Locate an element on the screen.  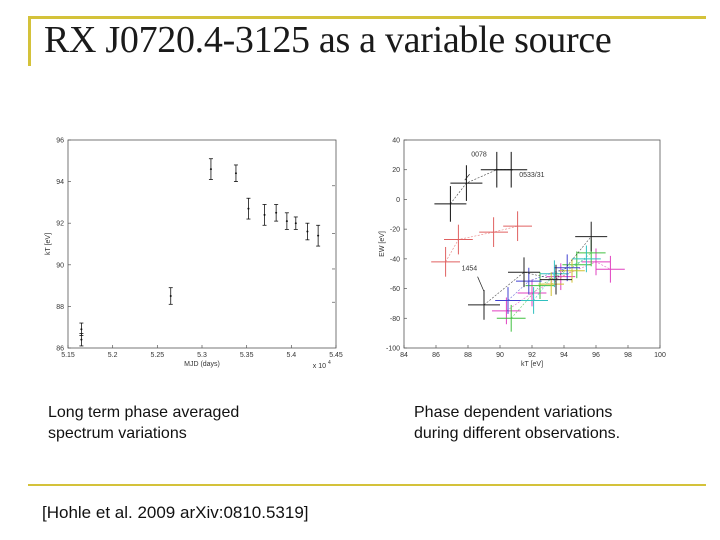
y-tick-label: -100 is located at coordinates (393, 349).